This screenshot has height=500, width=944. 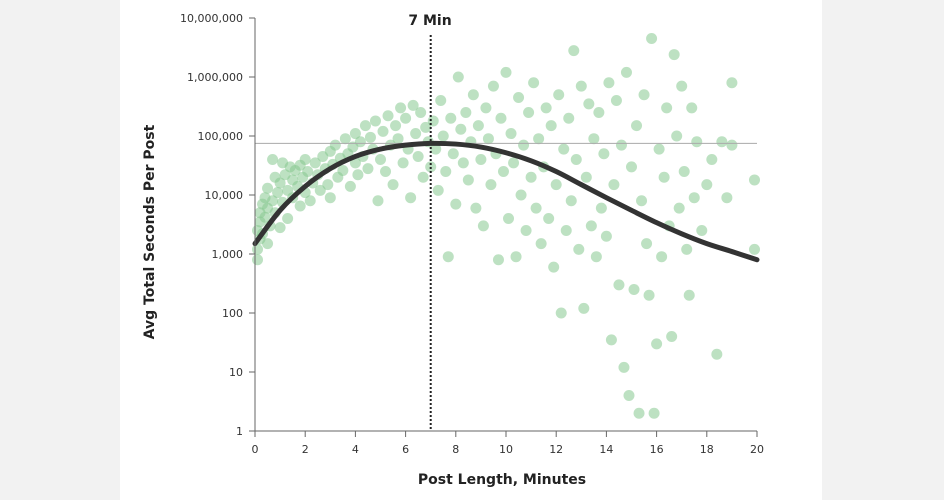 What do you see at coordinates (255, 449) in the screenshot?
I see `x-tick-label: 0` at bounding box center [255, 449].